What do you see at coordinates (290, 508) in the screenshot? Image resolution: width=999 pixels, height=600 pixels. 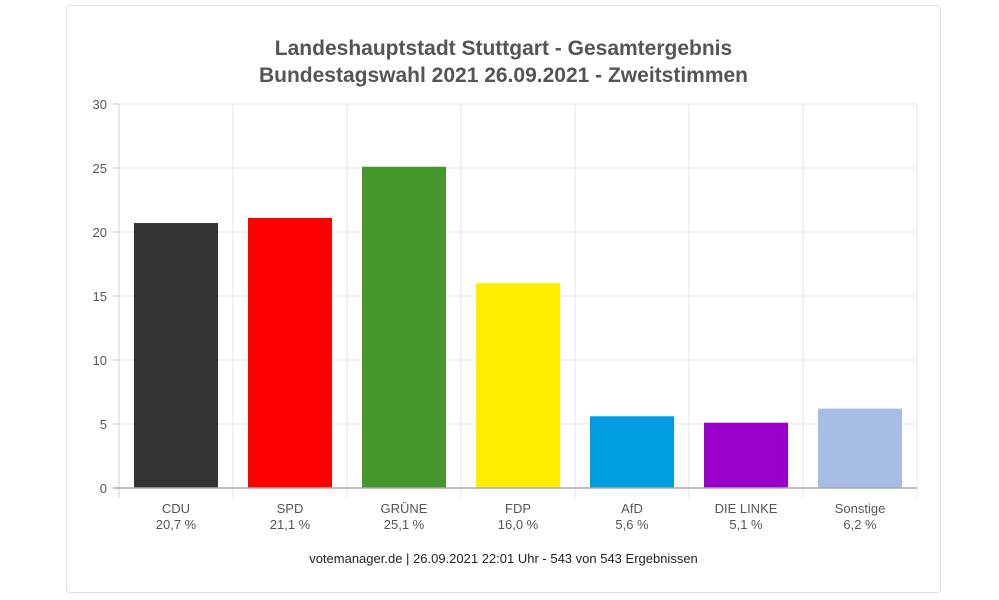 I see `x-tick-label: SPD` at bounding box center [290, 508].